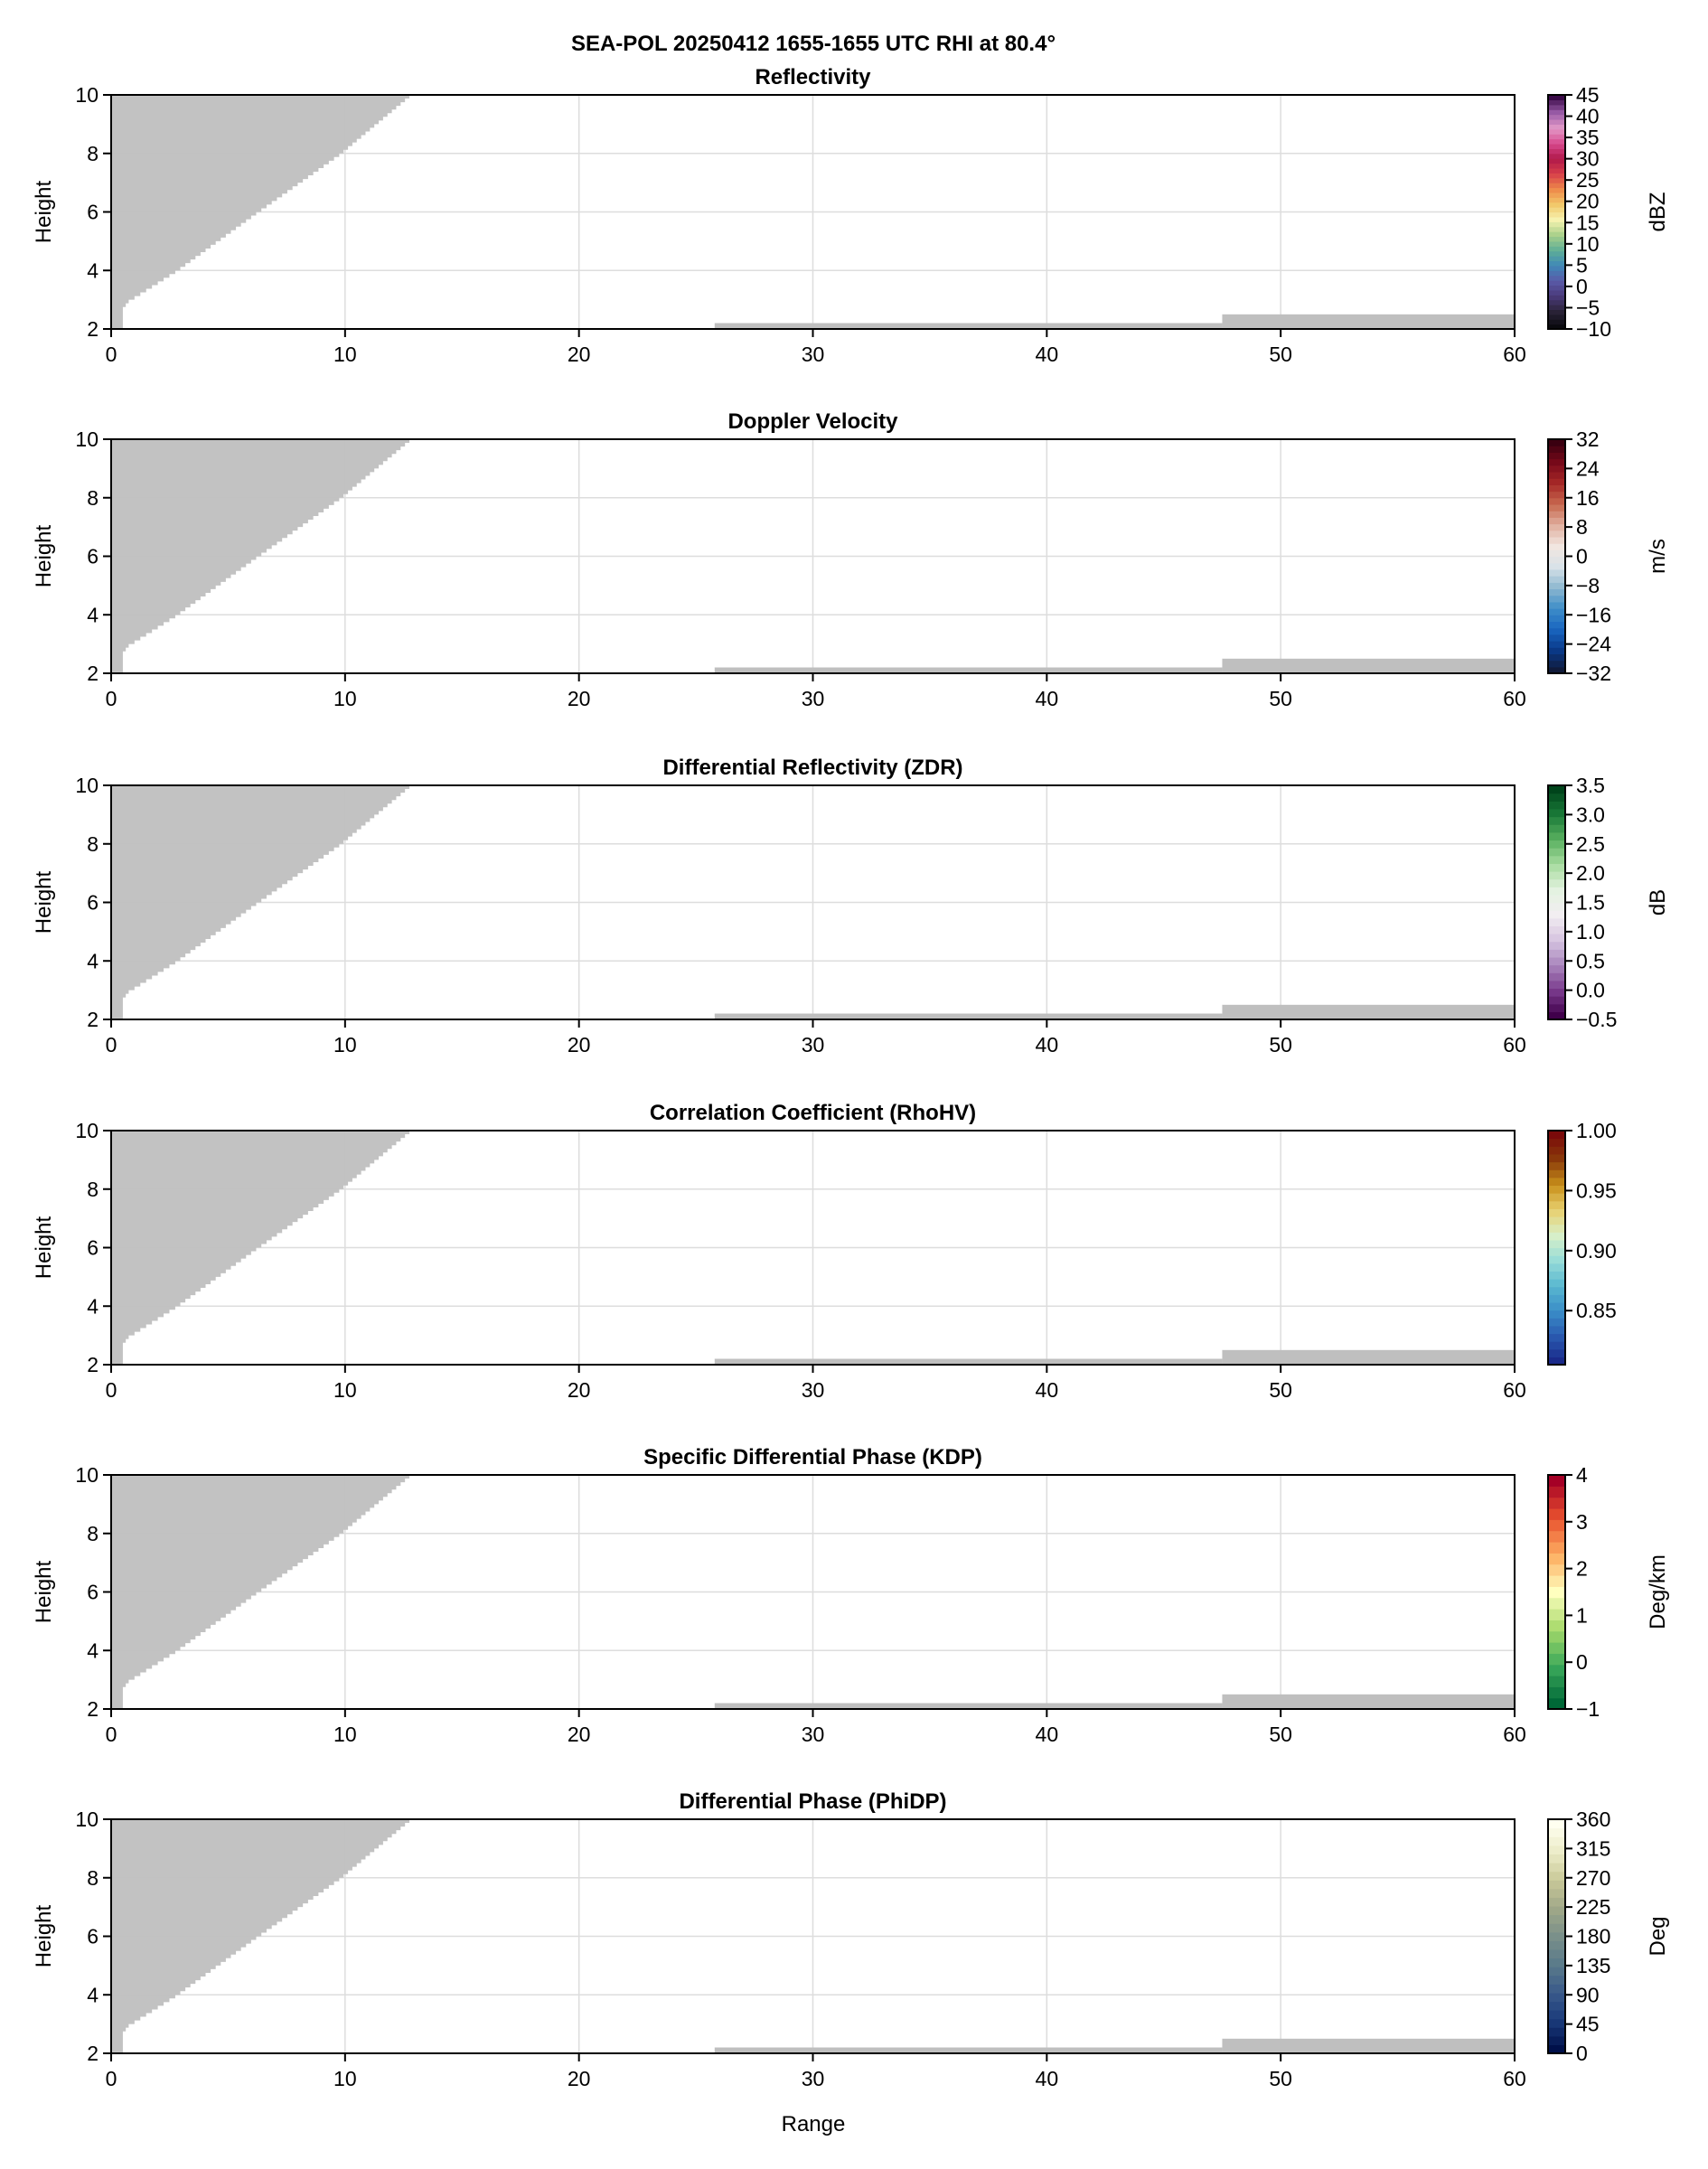 The height and width of the screenshot is (2169, 1708). Describe the element at coordinates (1658, 1936) in the screenshot. I see `colorbar-label: Deg` at that location.